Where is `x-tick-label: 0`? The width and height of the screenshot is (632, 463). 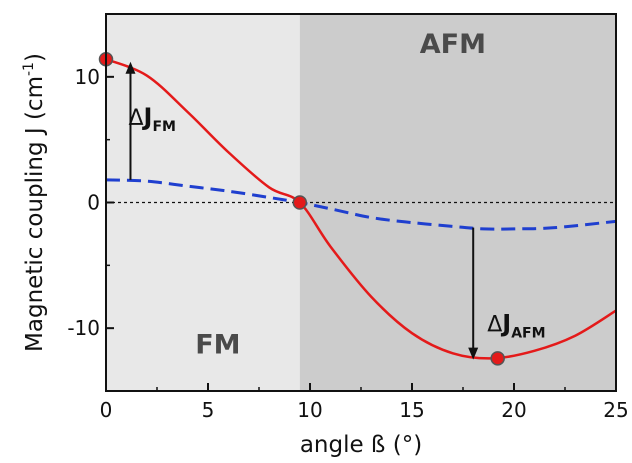 x-tick-label: 0 is located at coordinates (106, 410).